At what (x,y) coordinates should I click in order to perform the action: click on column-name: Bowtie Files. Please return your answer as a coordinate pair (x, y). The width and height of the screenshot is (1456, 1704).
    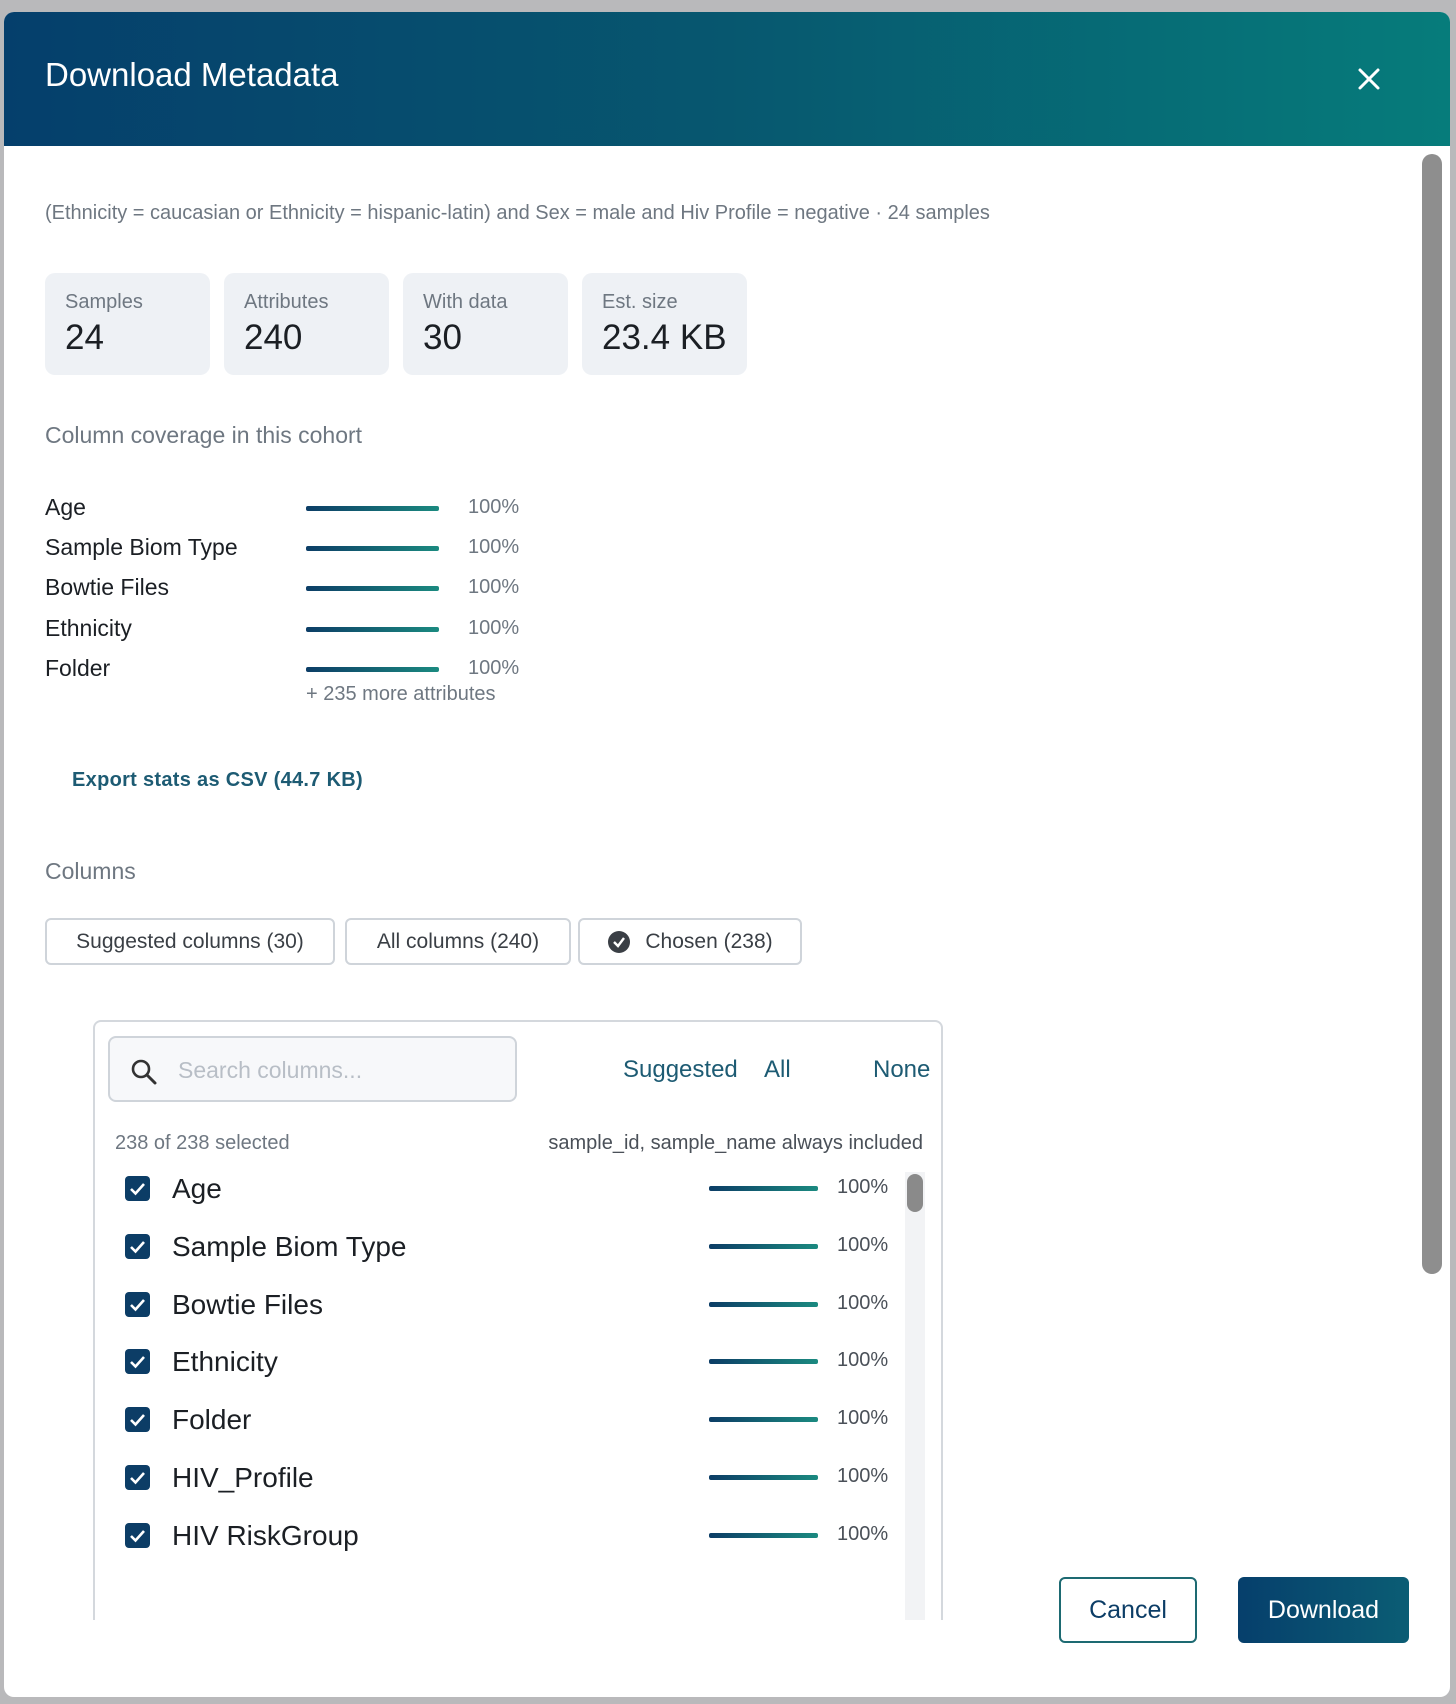
    Looking at the image, I should click on (247, 1304).